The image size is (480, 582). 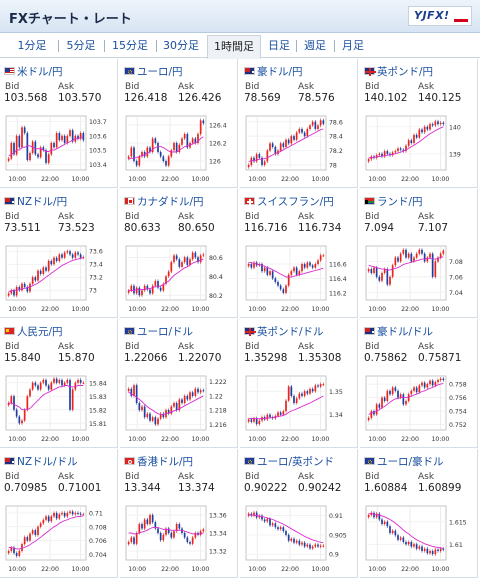 I want to click on tab-daily: 日足, so click(x=279, y=46).